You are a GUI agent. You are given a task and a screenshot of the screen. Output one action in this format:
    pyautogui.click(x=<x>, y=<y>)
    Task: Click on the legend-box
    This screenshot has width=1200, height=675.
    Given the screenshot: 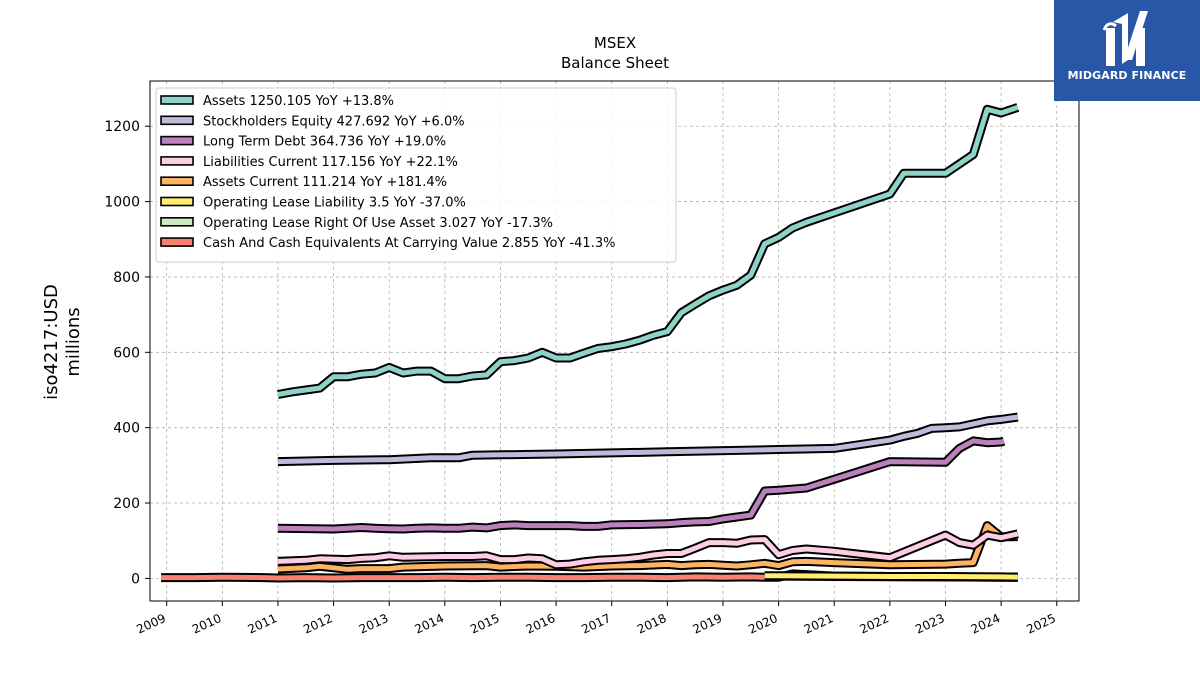 What is the action you would take?
    pyautogui.click(x=416, y=175)
    